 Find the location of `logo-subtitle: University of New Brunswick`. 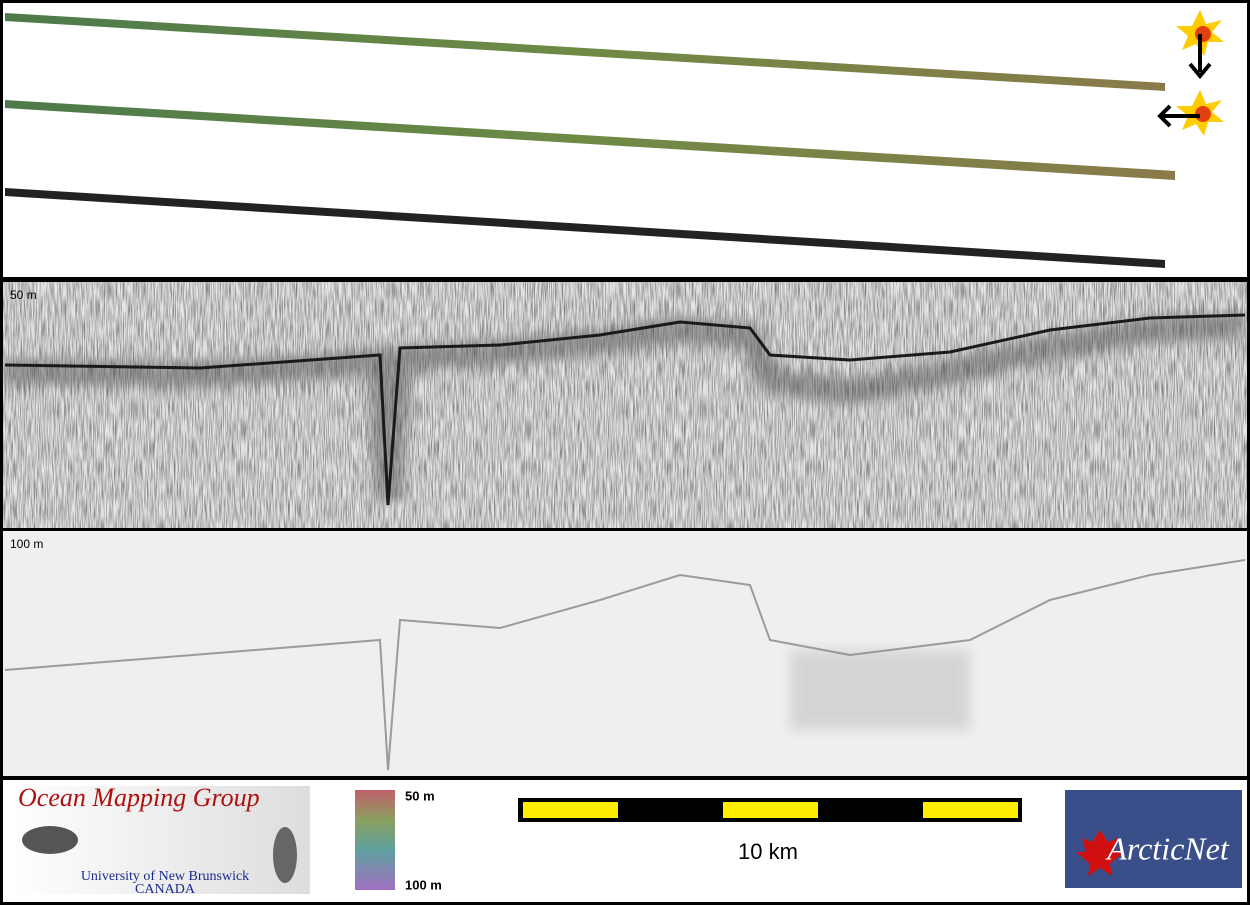

logo-subtitle: University of New Brunswick is located at coordinates (165, 876).